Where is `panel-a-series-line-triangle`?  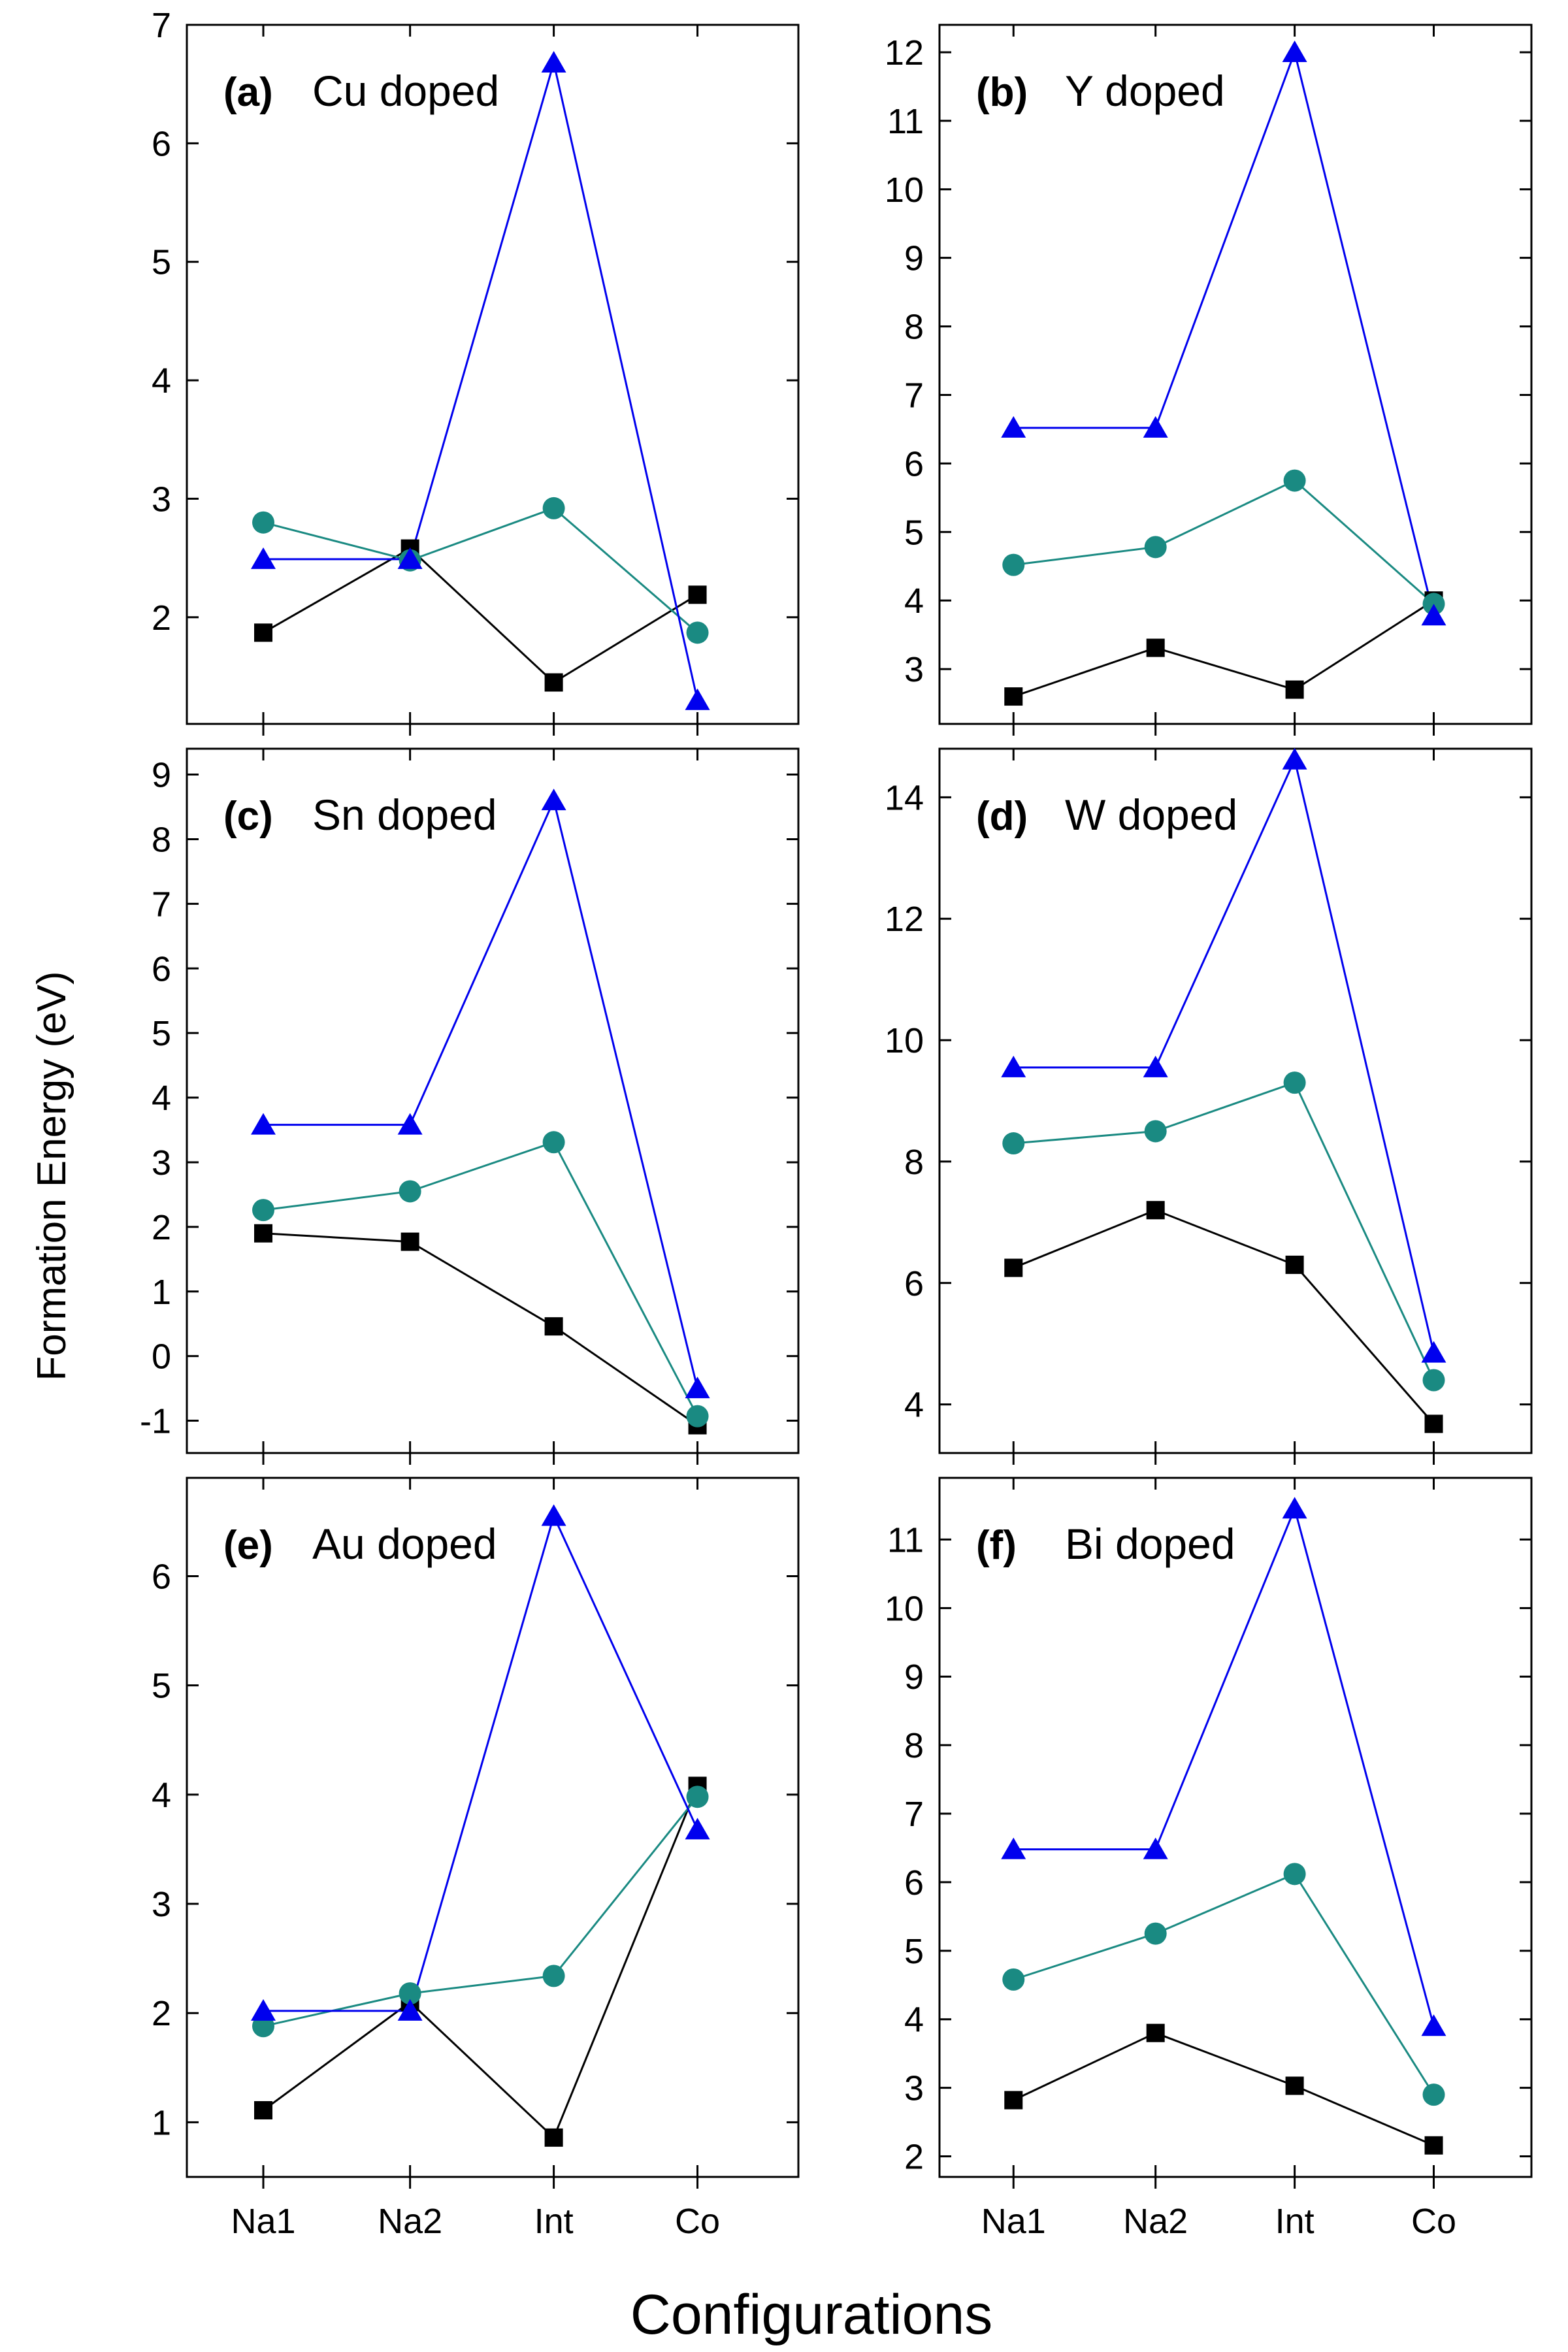 panel-a-series-line-triangle is located at coordinates (481, 381).